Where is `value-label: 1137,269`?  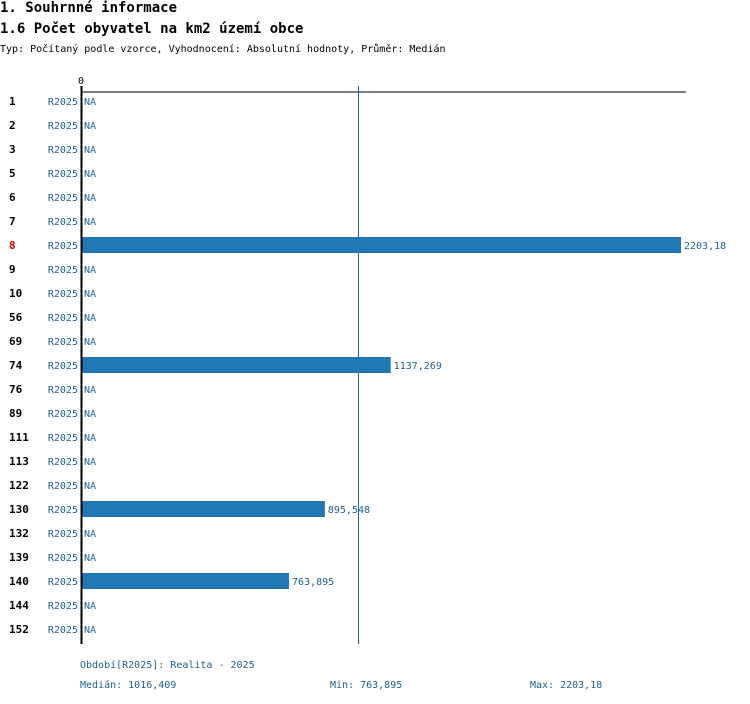 value-label: 1137,269 is located at coordinates (418, 366).